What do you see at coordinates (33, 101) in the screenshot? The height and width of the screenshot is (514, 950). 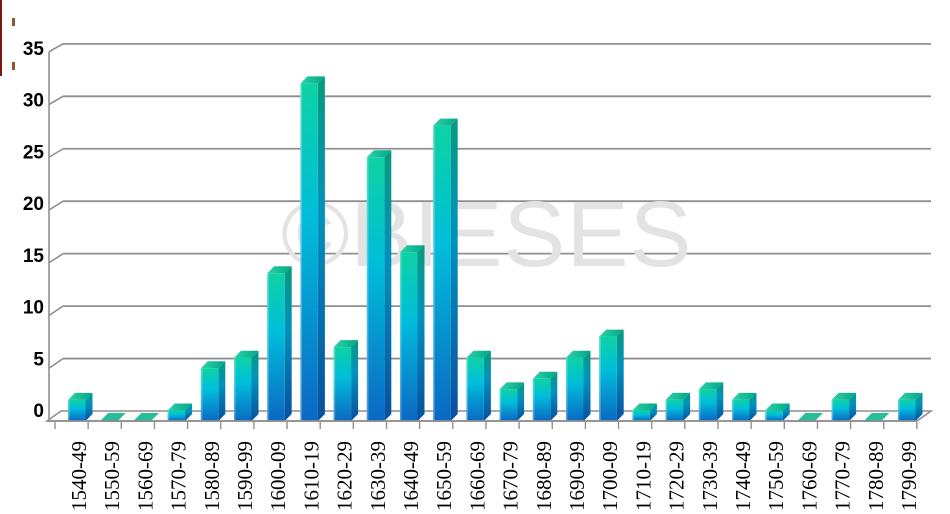 I see `y-tick-label-30: 30` at bounding box center [33, 101].